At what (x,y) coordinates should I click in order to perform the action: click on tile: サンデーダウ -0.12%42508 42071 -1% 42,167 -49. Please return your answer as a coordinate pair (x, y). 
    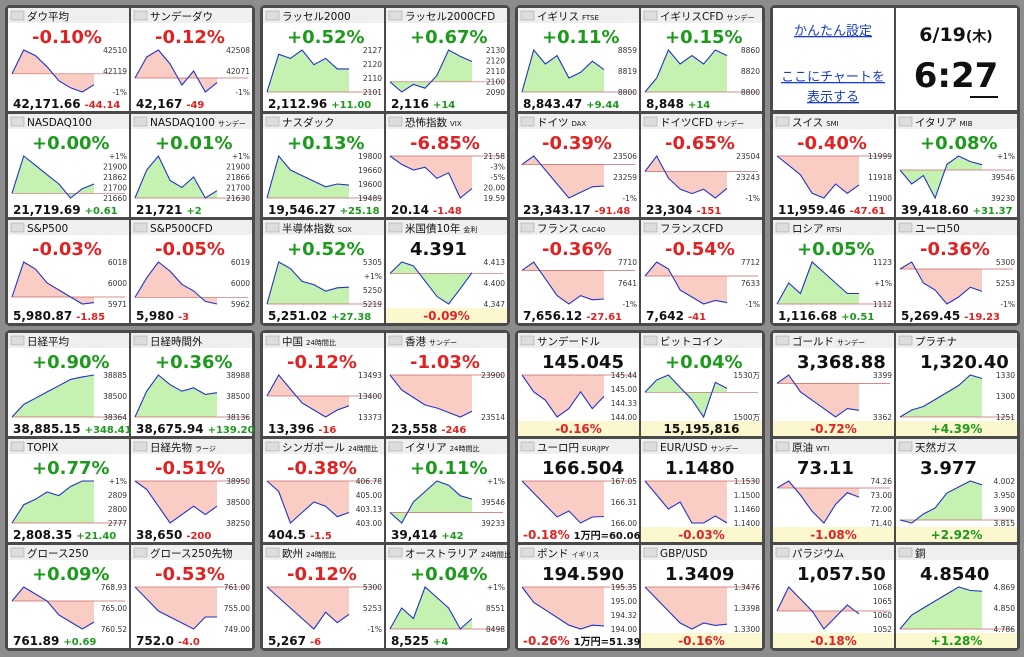
    Looking at the image, I should click on (191, 59).